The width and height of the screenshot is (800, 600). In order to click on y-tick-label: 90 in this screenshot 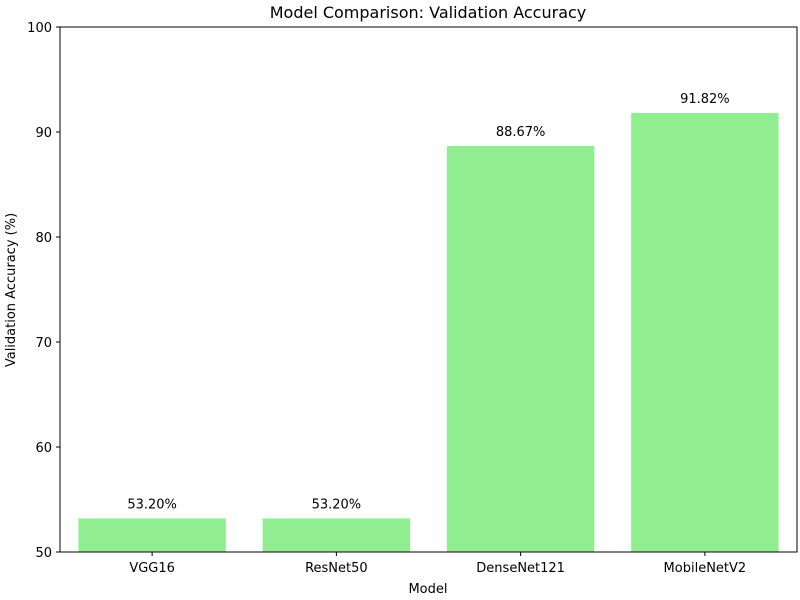, I will do `click(43, 133)`.